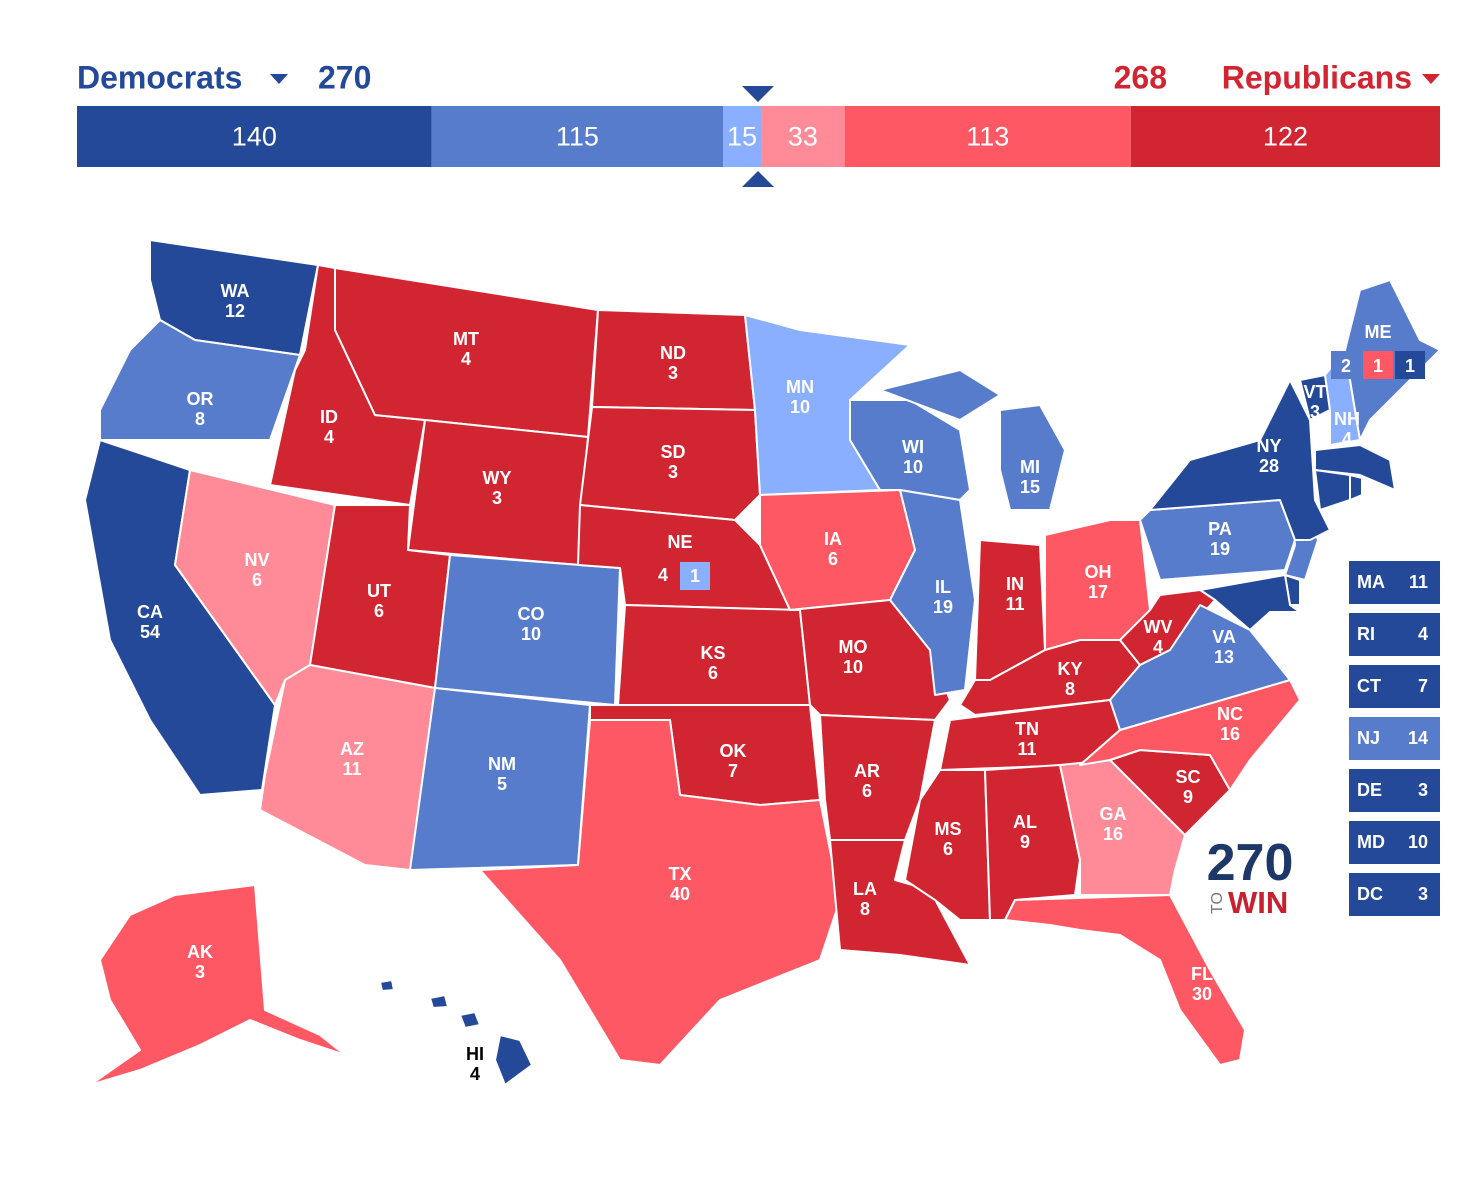 This screenshot has width=1474, height=1180. Describe the element at coordinates (1098, 572) in the screenshot. I see `state-abbr: OH` at that location.